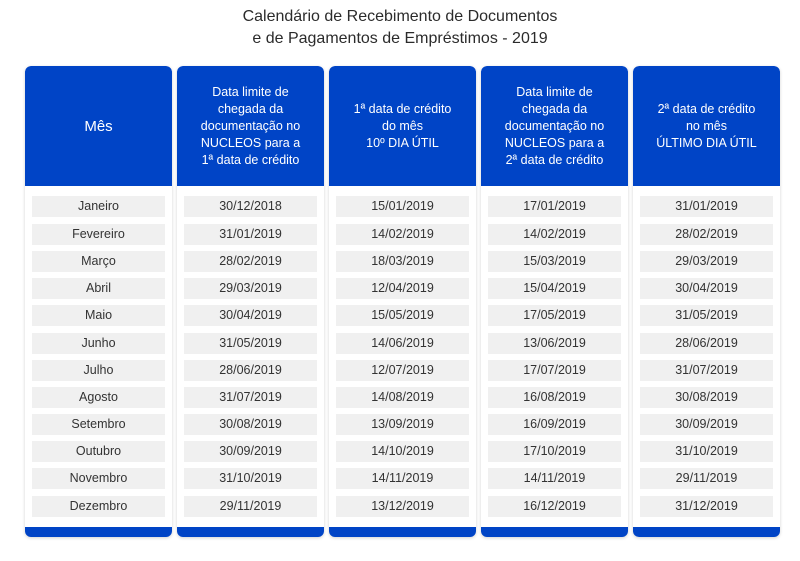 This screenshot has height=561, width=800. What do you see at coordinates (400, 38) in the screenshot?
I see `title-line-2: e de Pagamentos de Empréstimos - 2019` at bounding box center [400, 38].